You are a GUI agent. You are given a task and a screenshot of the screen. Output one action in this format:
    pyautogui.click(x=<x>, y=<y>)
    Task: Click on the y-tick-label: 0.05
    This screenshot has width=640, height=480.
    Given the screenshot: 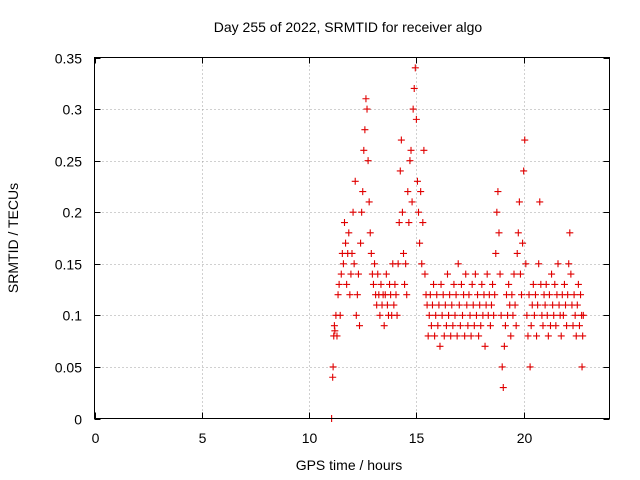 What is the action you would take?
    pyautogui.click(x=68, y=368)
    